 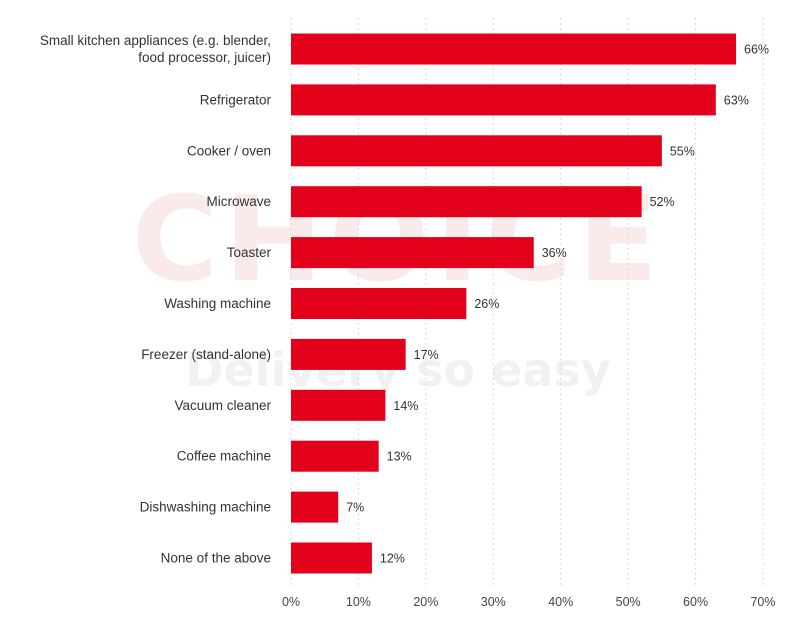 I want to click on category-label: None of the above, so click(x=216, y=558).